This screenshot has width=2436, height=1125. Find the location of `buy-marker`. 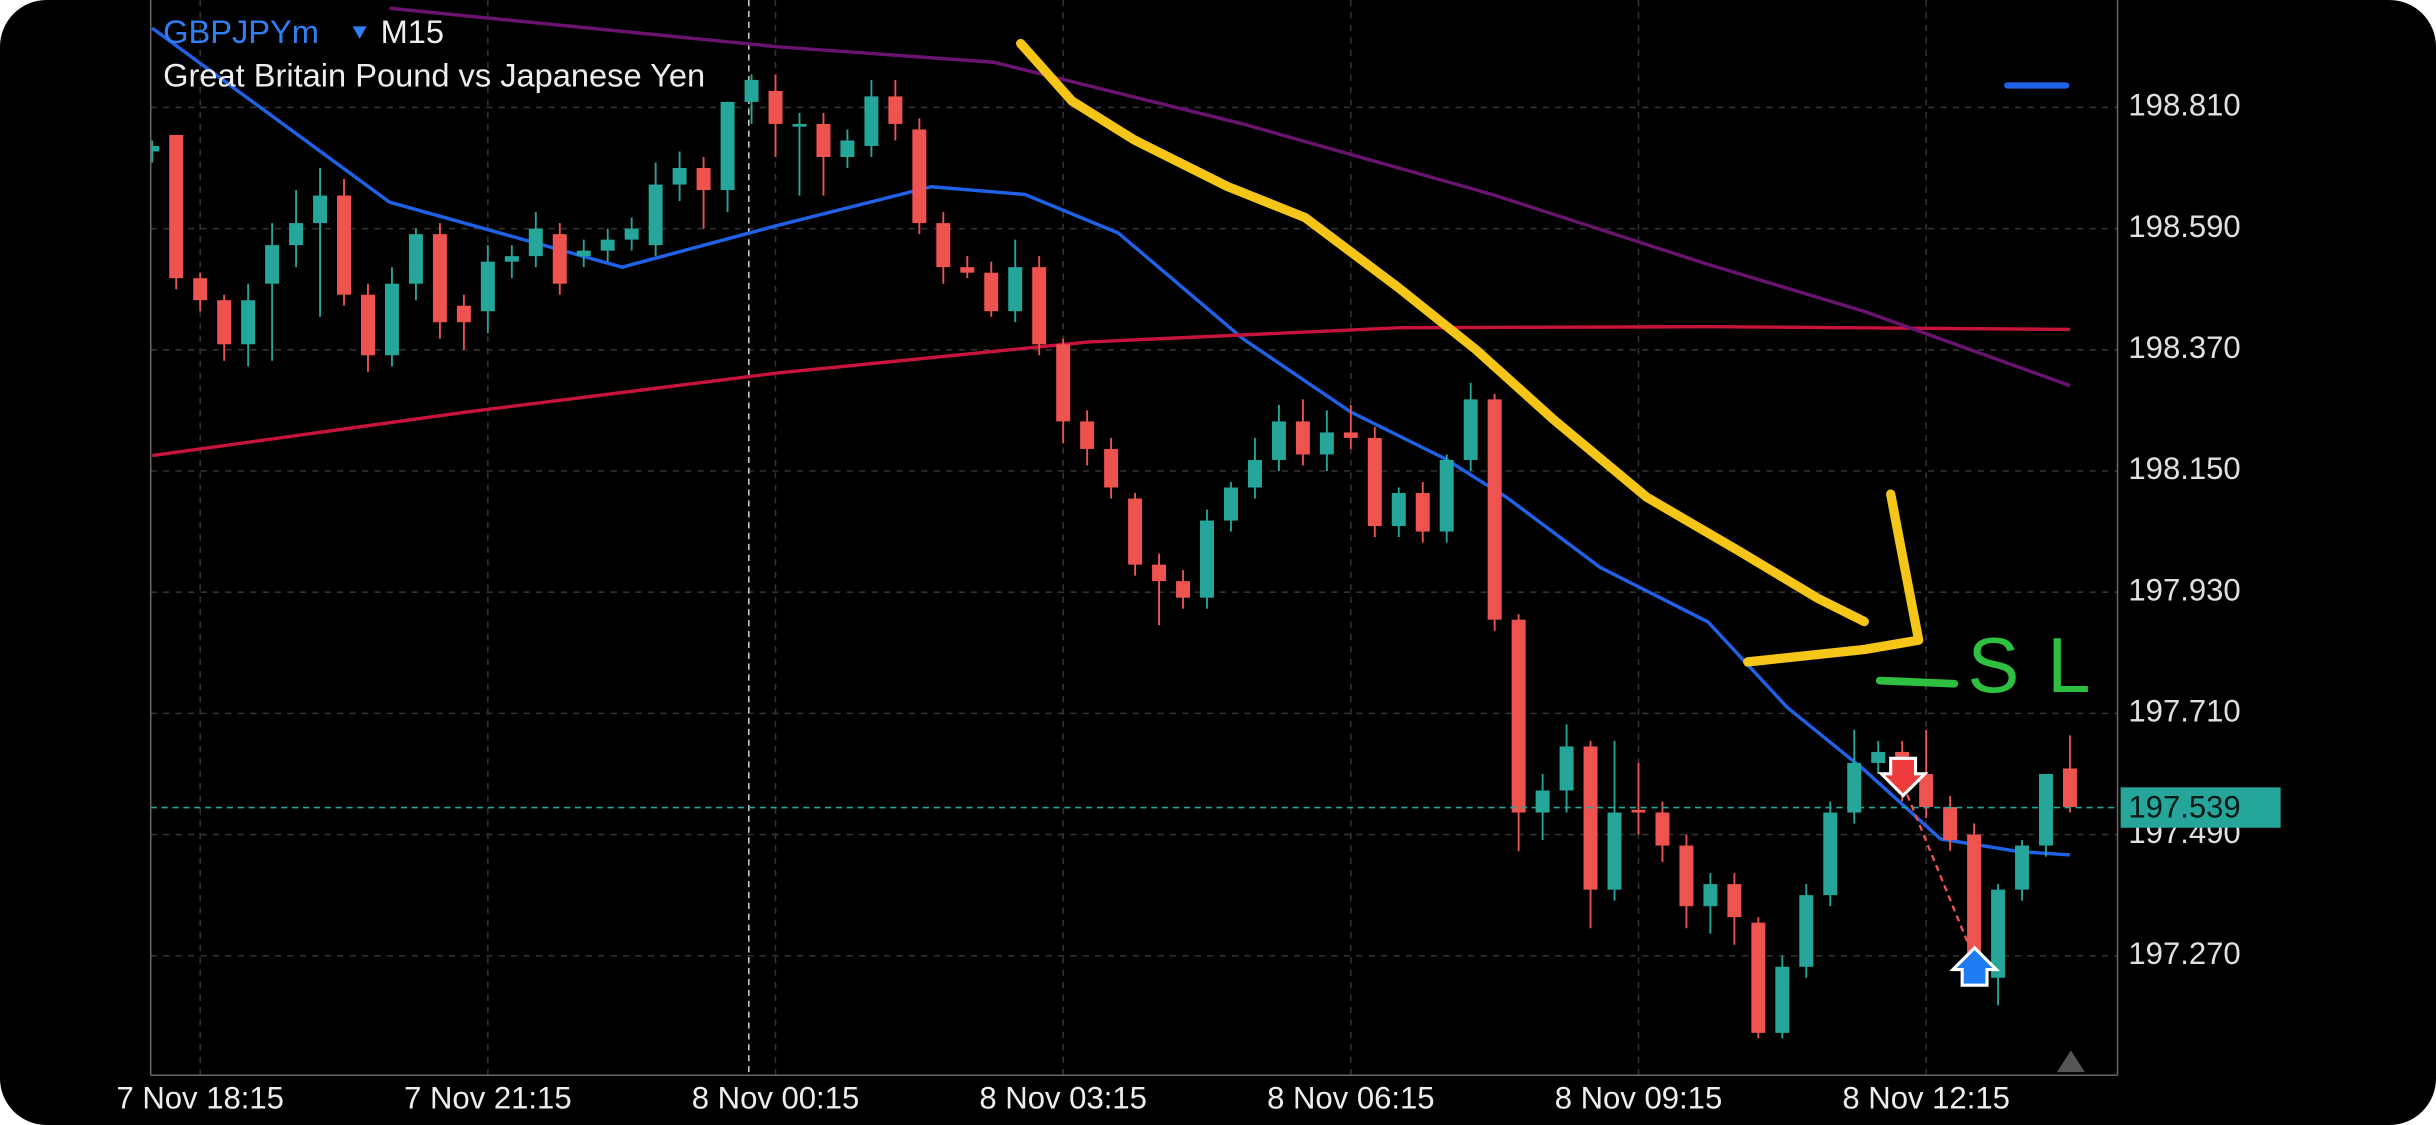

buy-marker is located at coordinates (1975, 966).